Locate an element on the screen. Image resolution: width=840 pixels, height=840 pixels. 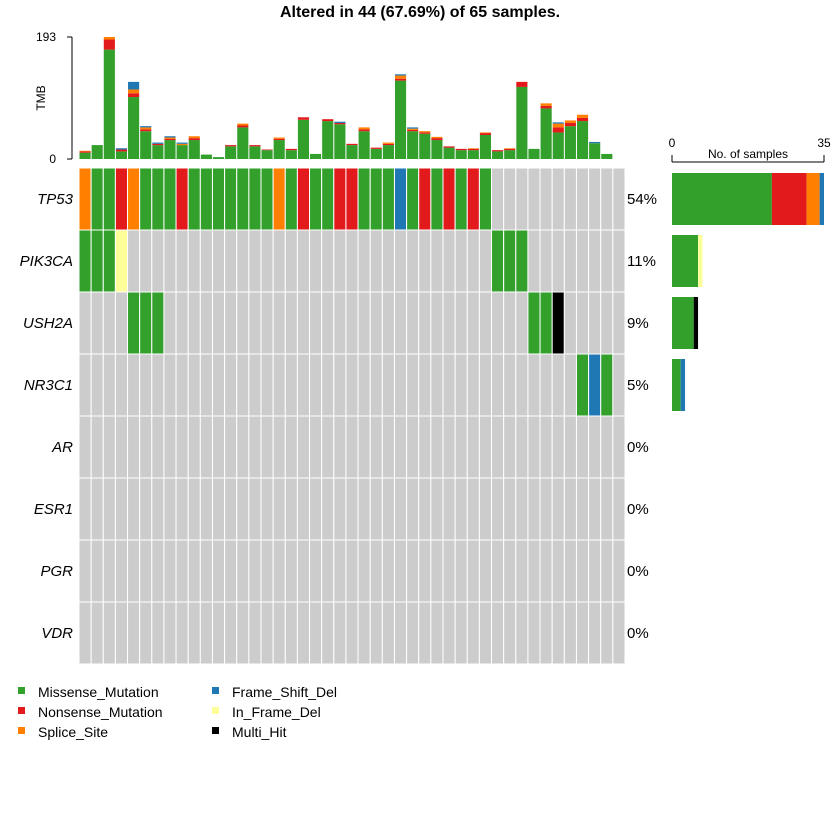
side-axis-label: No. of samples is located at coordinates (748, 154).